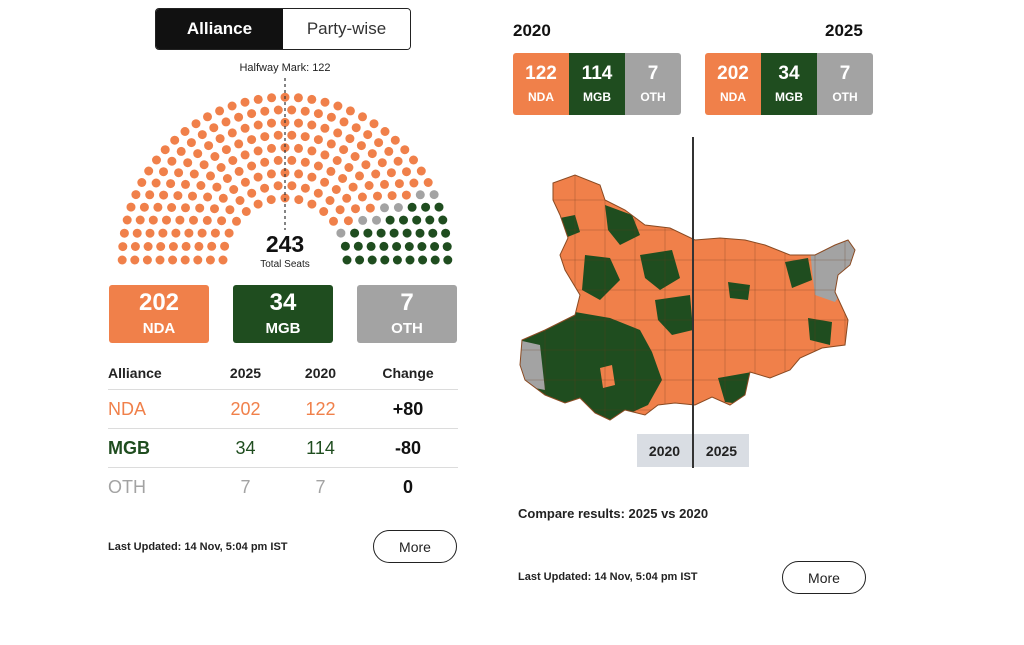  I want to click on mgb-2020-box: 114 MGB, so click(597, 84).